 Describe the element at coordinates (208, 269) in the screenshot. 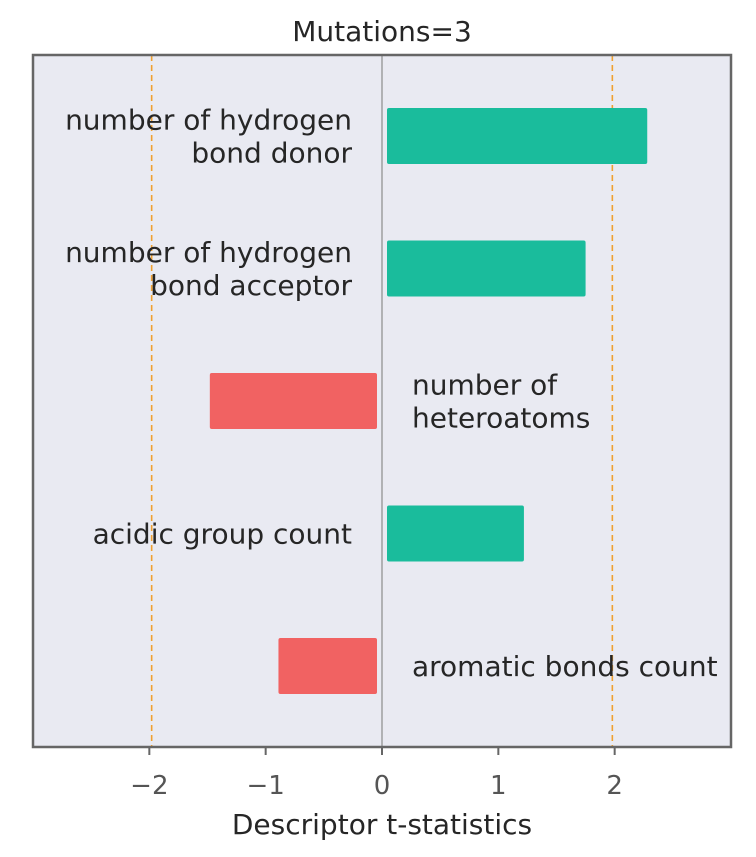

I see `category-label-2: number of hydrogen bond acceptor` at that location.